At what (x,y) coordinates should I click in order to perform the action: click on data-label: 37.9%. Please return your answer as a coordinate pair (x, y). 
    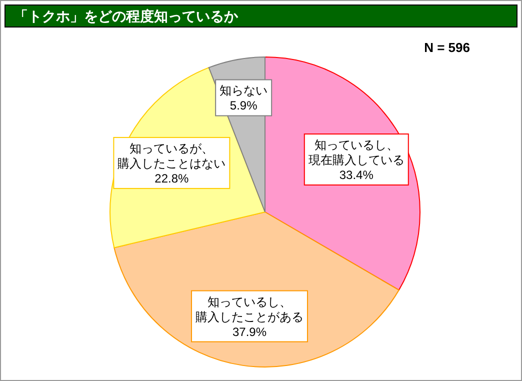
    Looking at the image, I should click on (249, 331).